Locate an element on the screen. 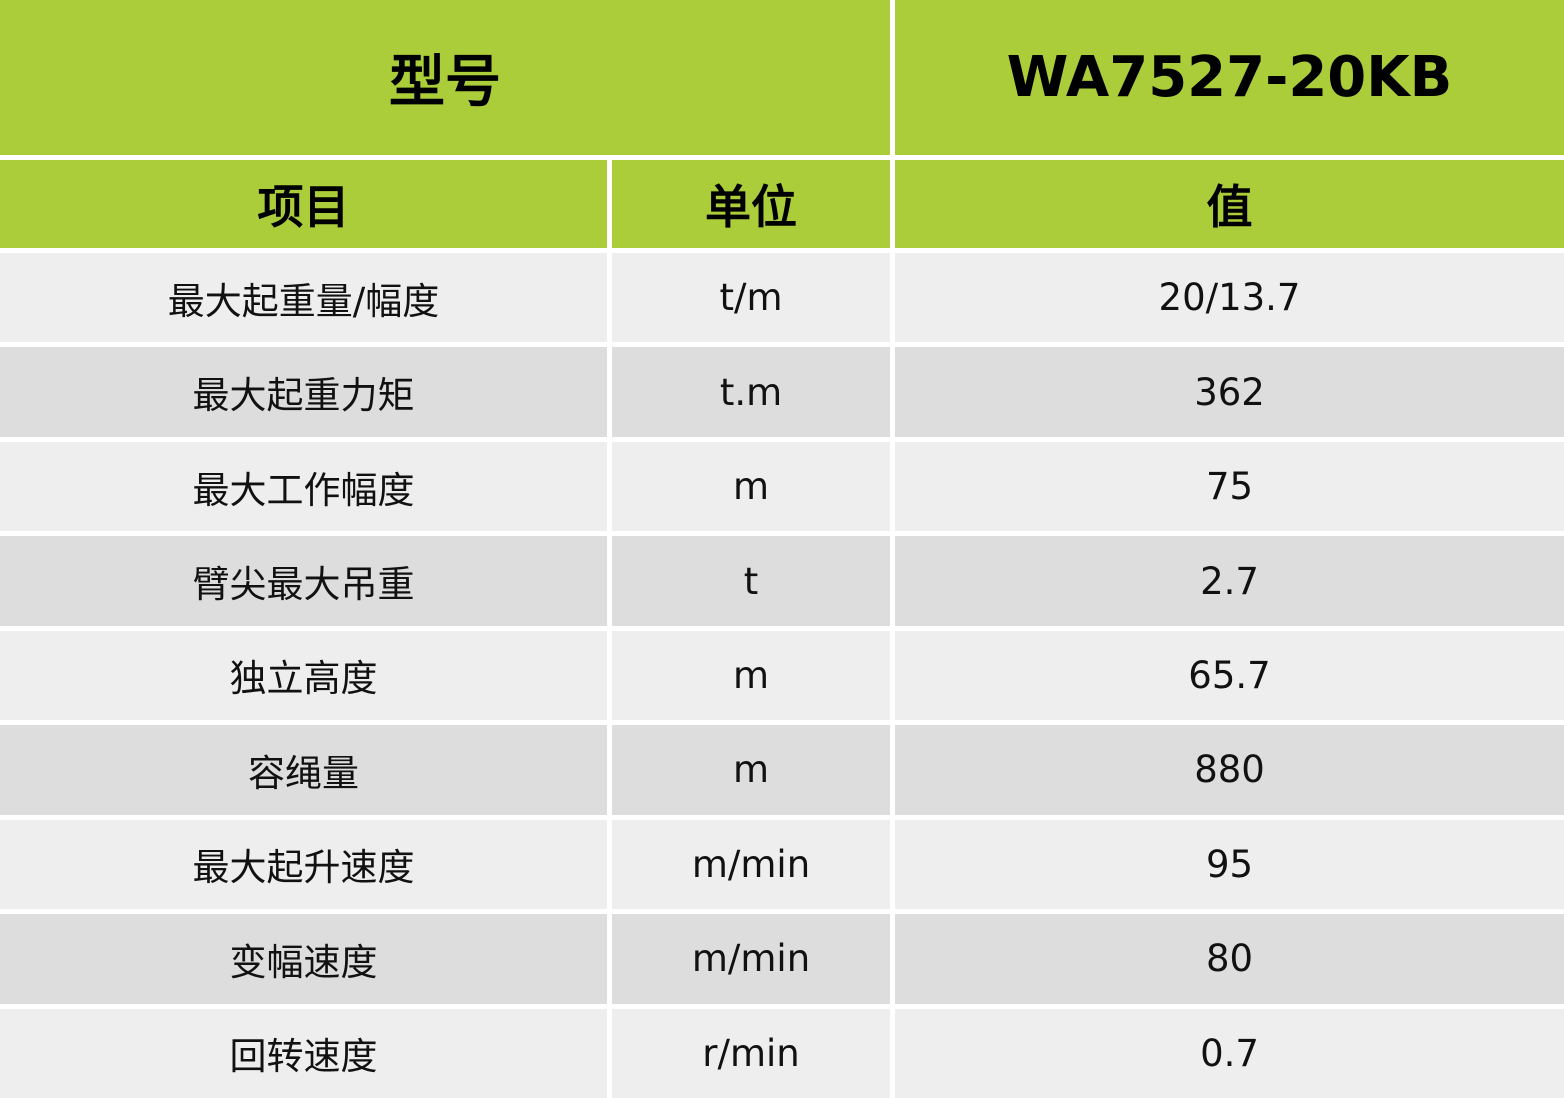 This screenshot has width=1564, height=1098. table-cell-item: 最大起重力矩 is located at coordinates (303, 392).